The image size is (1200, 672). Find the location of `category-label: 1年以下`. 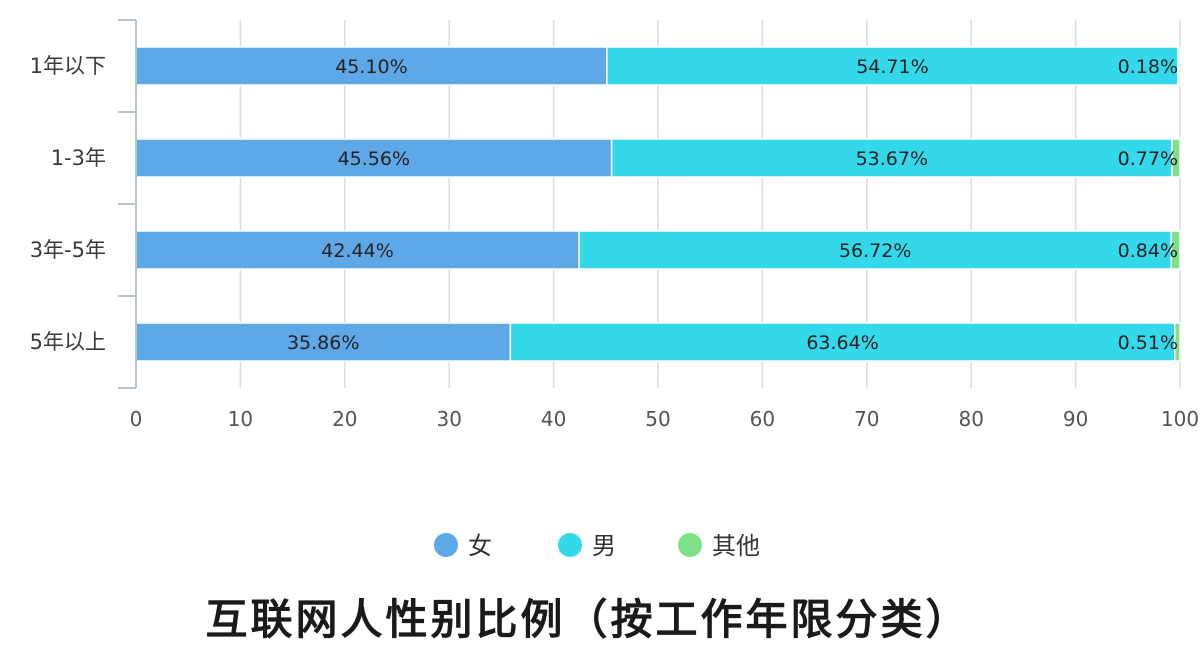

category-label: 1年以下 is located at coordinates (68, 66).